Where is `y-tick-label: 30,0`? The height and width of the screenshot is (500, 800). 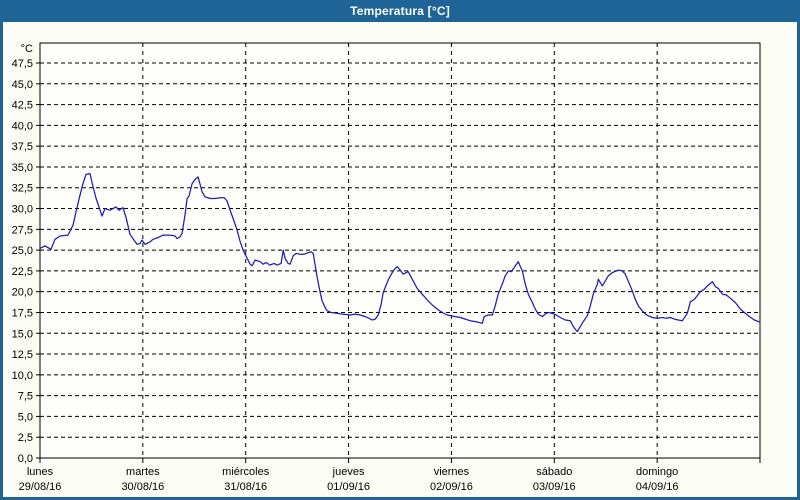
y-tick-label: 30,0 is located at coordinates (22, 210).